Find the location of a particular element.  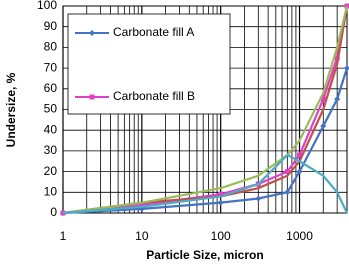

y-tick-label: 40 is located at coordinates (51, 129).